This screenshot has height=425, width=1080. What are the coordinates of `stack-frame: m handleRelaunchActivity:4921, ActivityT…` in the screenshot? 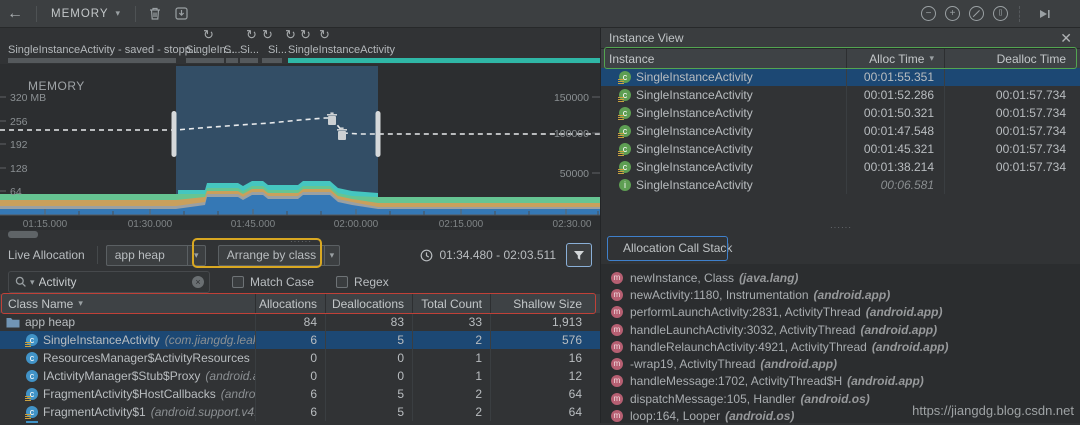 It's located at (840, 346).